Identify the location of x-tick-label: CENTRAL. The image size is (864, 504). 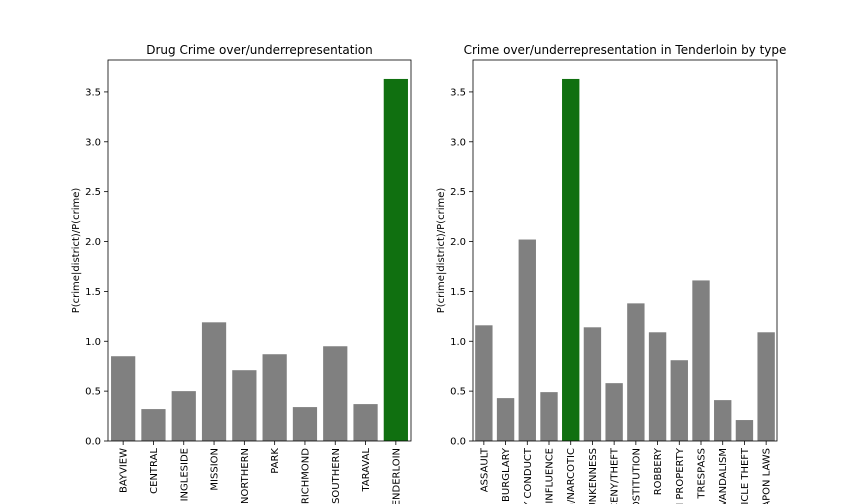
(154, 471).